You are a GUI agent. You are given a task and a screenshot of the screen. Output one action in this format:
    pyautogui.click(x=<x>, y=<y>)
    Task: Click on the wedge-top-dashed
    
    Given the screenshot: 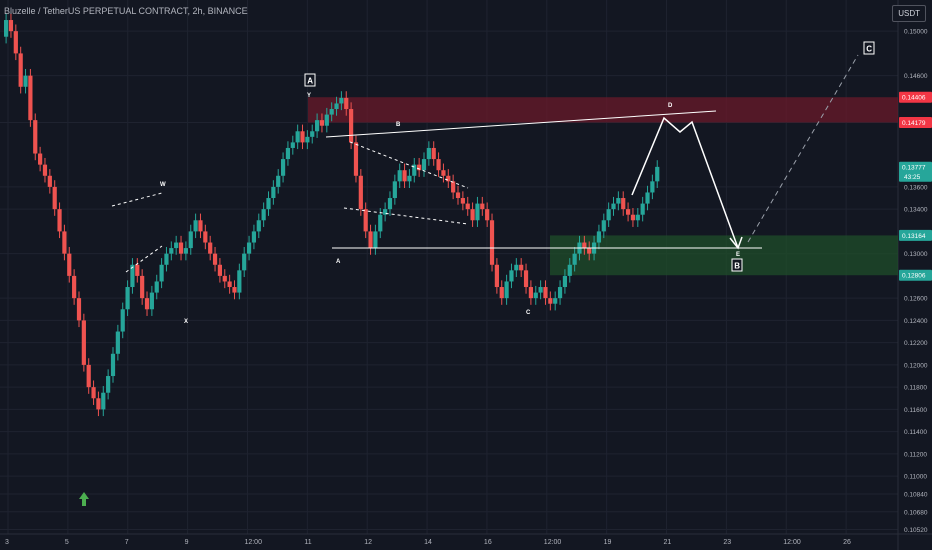 What is the action you would take?
    pyautogui.click(x=137, y=199)
    